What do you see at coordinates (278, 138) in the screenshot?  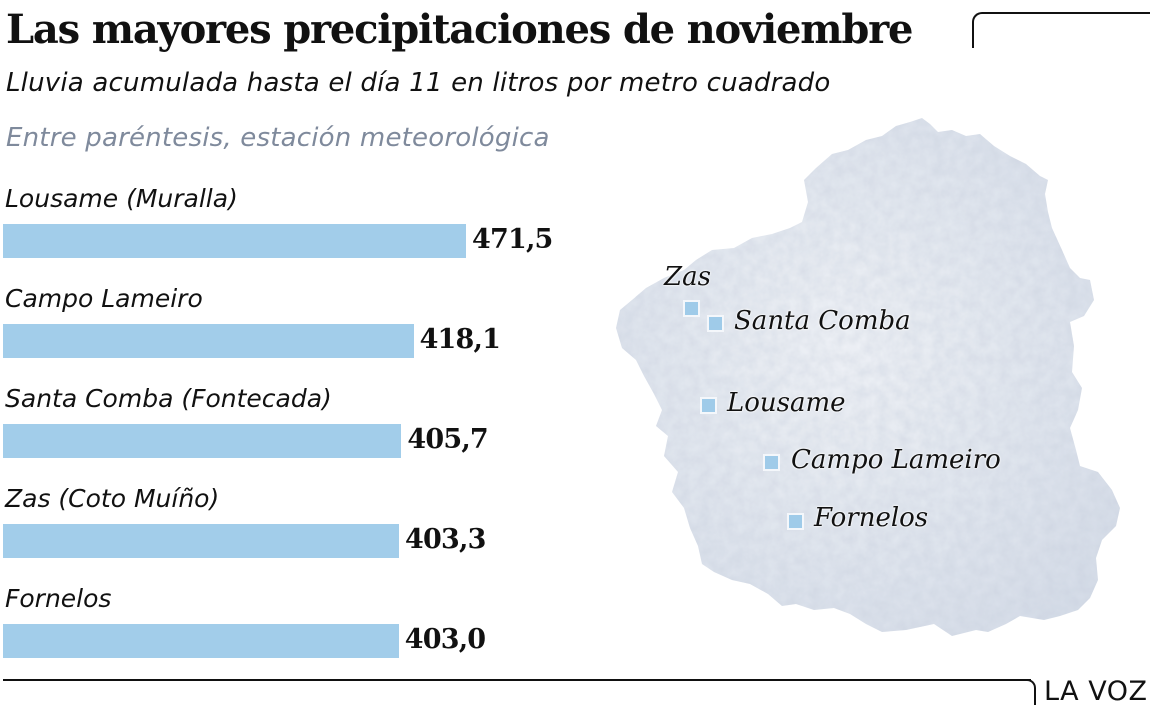 I see `chart-note: Entre paréntesis, estación meteorológica` at bounding box center [278, 138].